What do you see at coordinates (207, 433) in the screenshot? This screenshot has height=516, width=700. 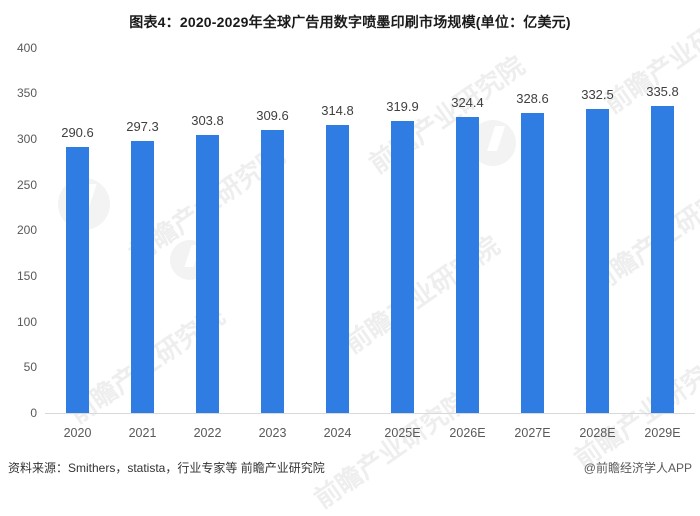 I see `x-axis-tick-label: 2022` at bounding box center [207, 433].